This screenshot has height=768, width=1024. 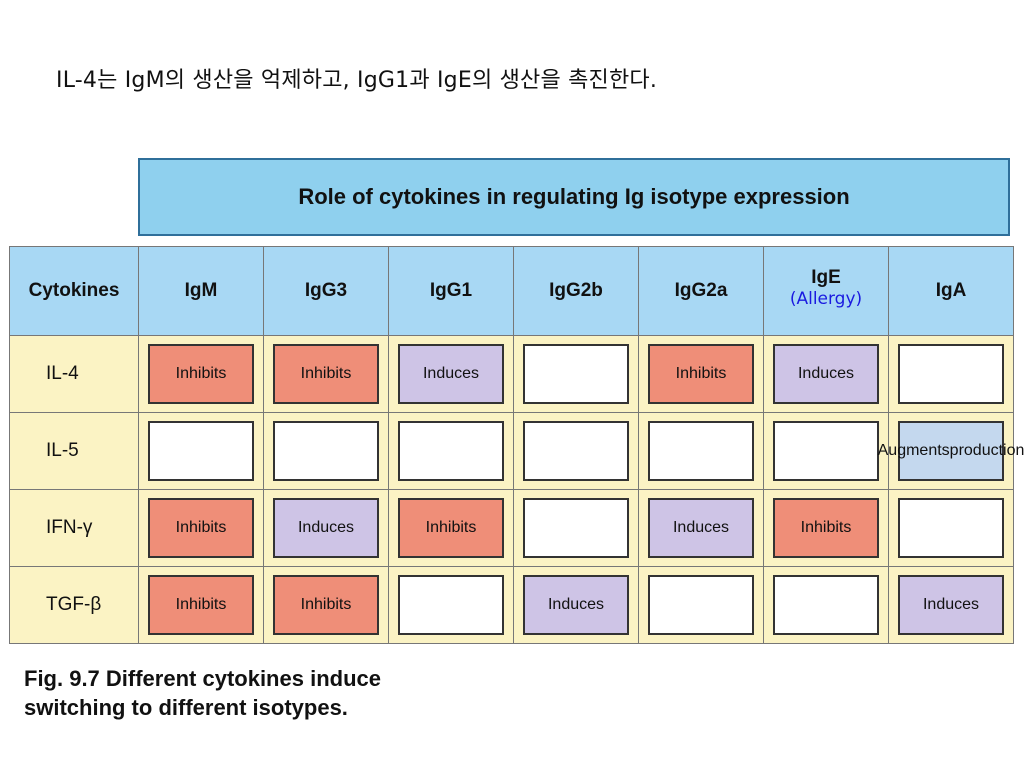 I want to click on header-label: IgA, so click(x=951, y=290).